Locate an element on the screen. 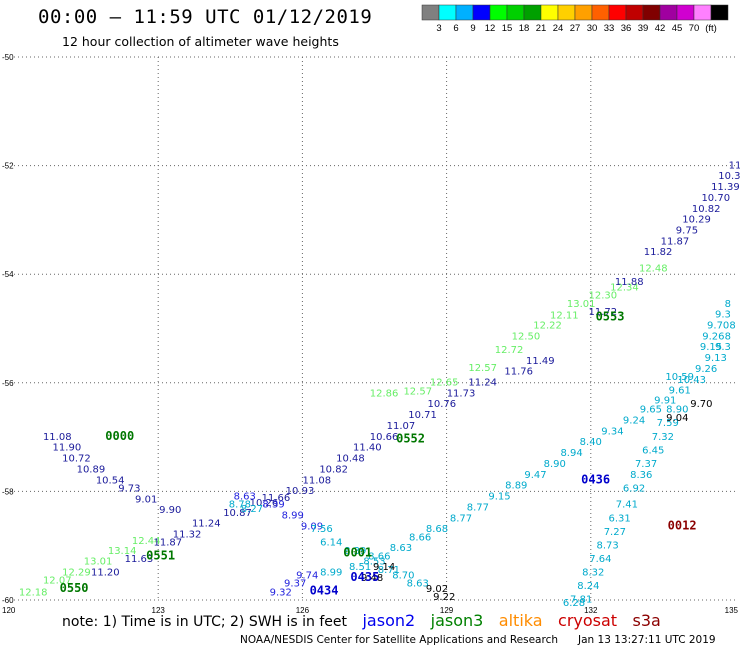  pass-time-label: 0012 is located at coordinates (682, 525).